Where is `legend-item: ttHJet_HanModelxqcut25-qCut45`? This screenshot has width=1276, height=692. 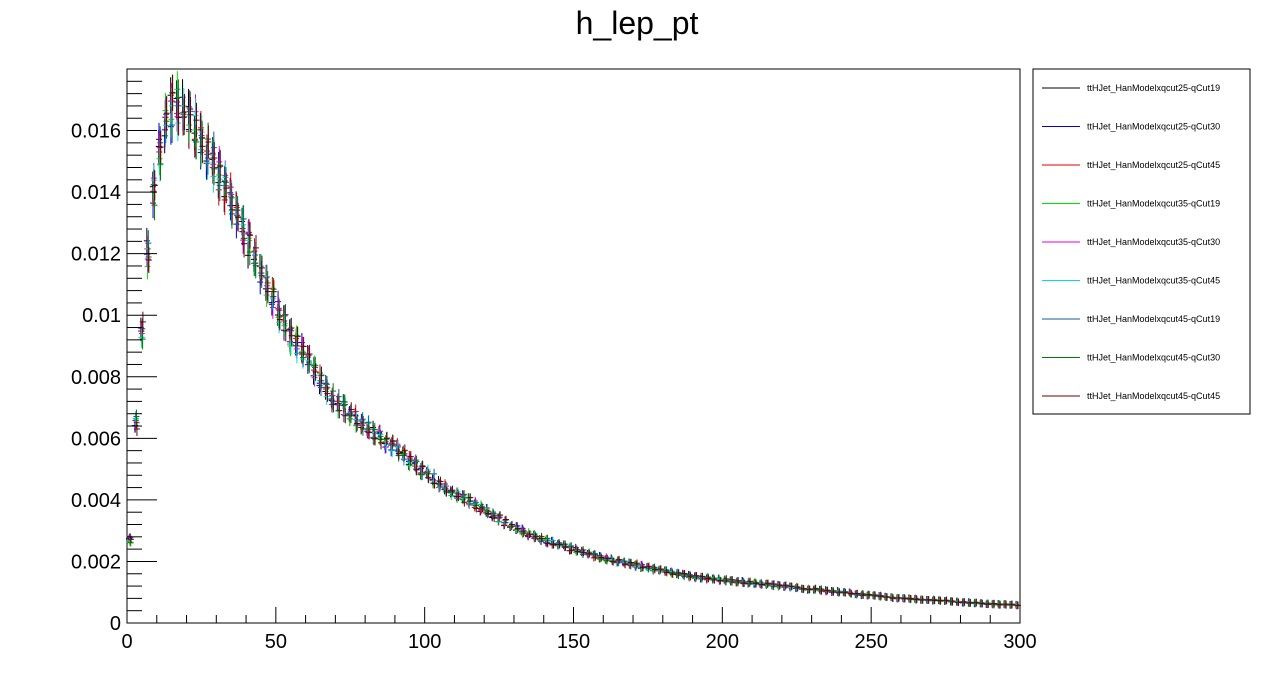 legend-item: ttHJet_HanModelxqcut25-qCut45 is located at coordinates (1131, 165).